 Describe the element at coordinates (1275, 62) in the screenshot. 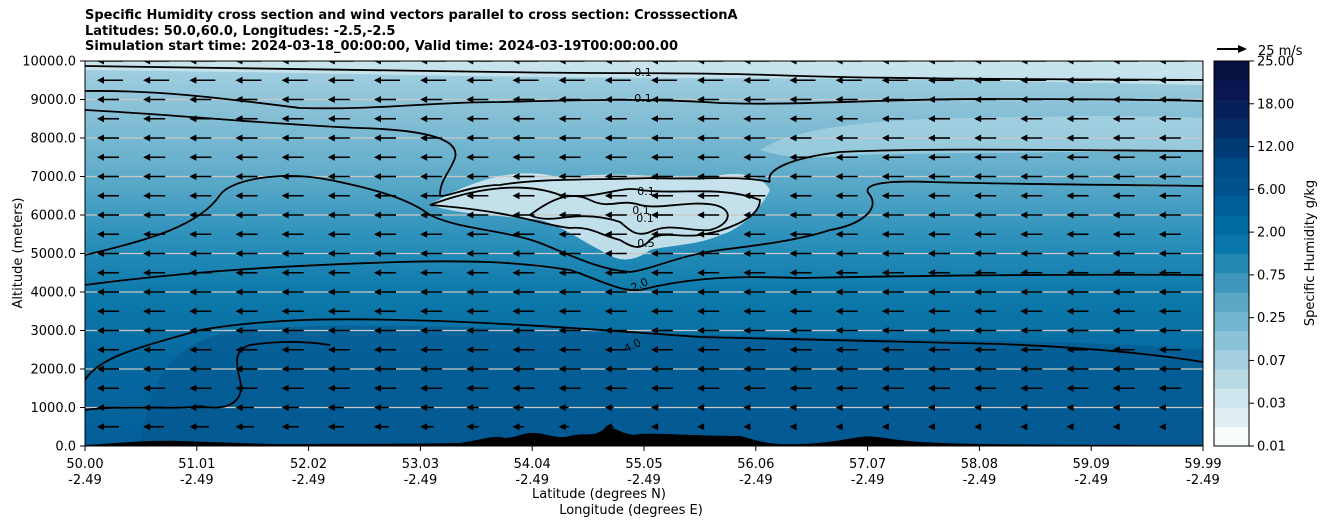

I see `colorbar-tick-label: 25.00` at that location.